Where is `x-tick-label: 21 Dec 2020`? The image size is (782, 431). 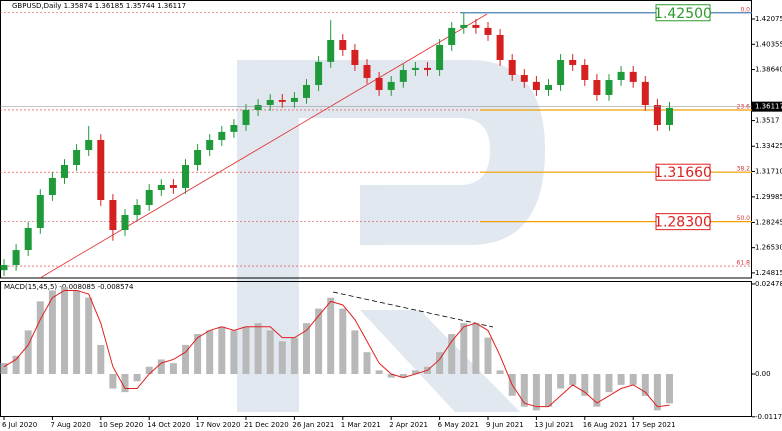 x-tick-label: 21 Dec 2020 is located at coordinates (266, 425).